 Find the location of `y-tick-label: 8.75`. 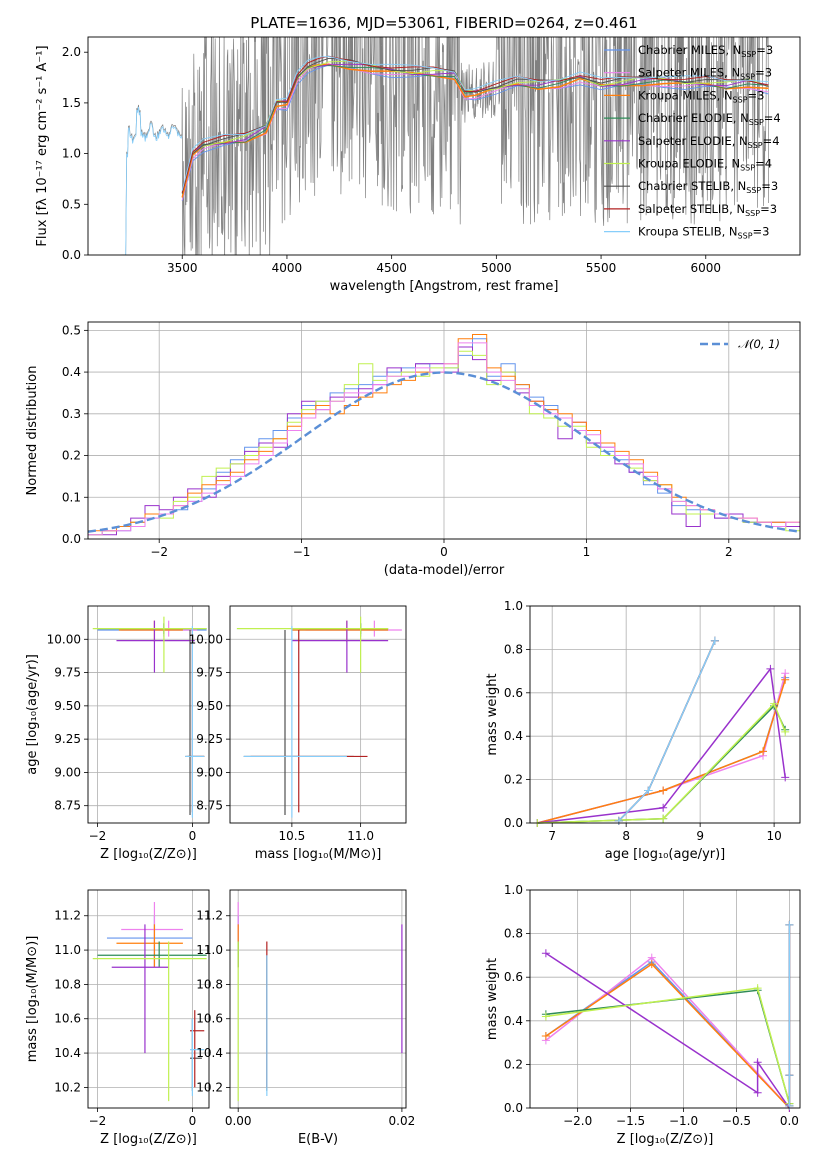

y-tick-label: 8.75 is located at coordinates (209, 806).